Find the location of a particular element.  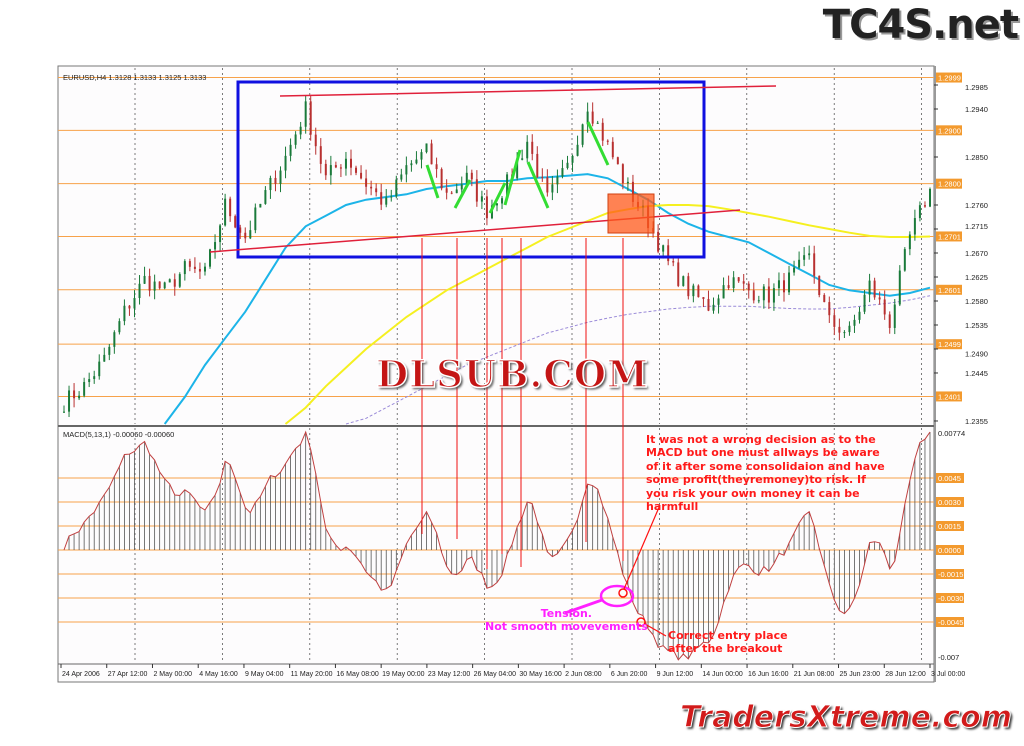

consolidation-box is located at coordinates (471, 169).